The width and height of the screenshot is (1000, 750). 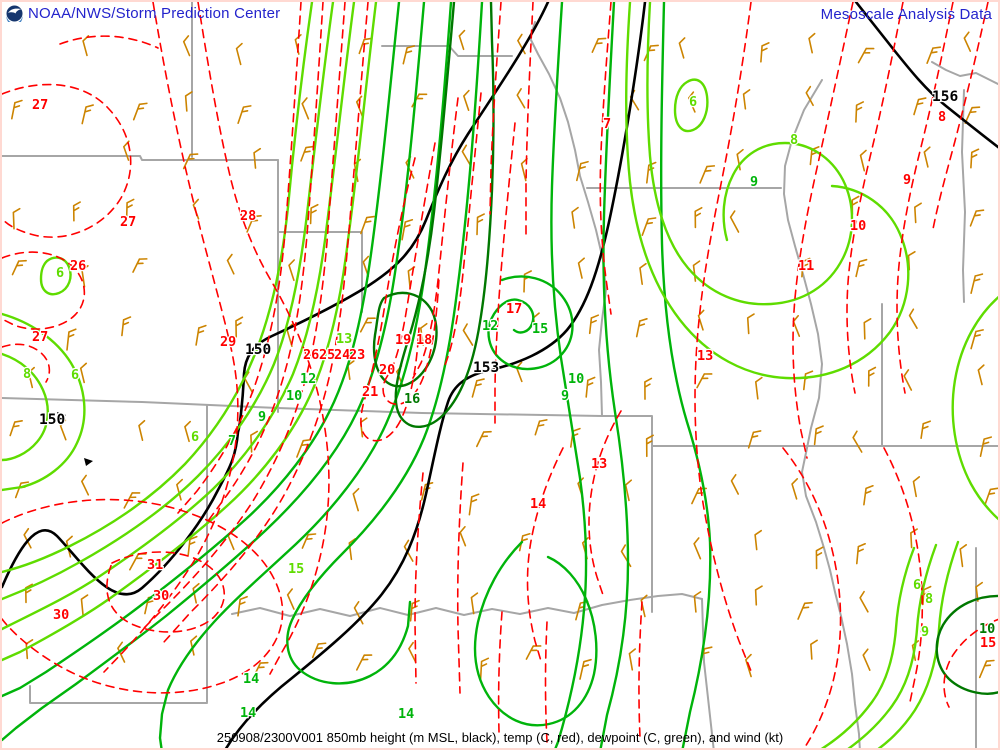 What do you see at coordinates (907, 180) in the screenshot?
I see `temp-contour-label: 9` at bounding box center [907, 180].